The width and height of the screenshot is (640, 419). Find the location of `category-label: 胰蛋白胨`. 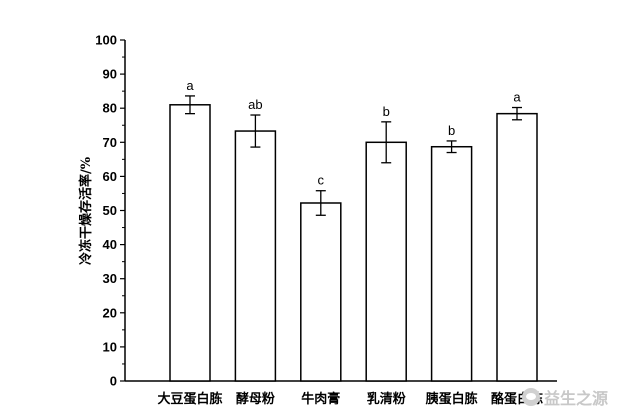

category-label: 胰蛋白胨 is located at coordinates (452, 399).